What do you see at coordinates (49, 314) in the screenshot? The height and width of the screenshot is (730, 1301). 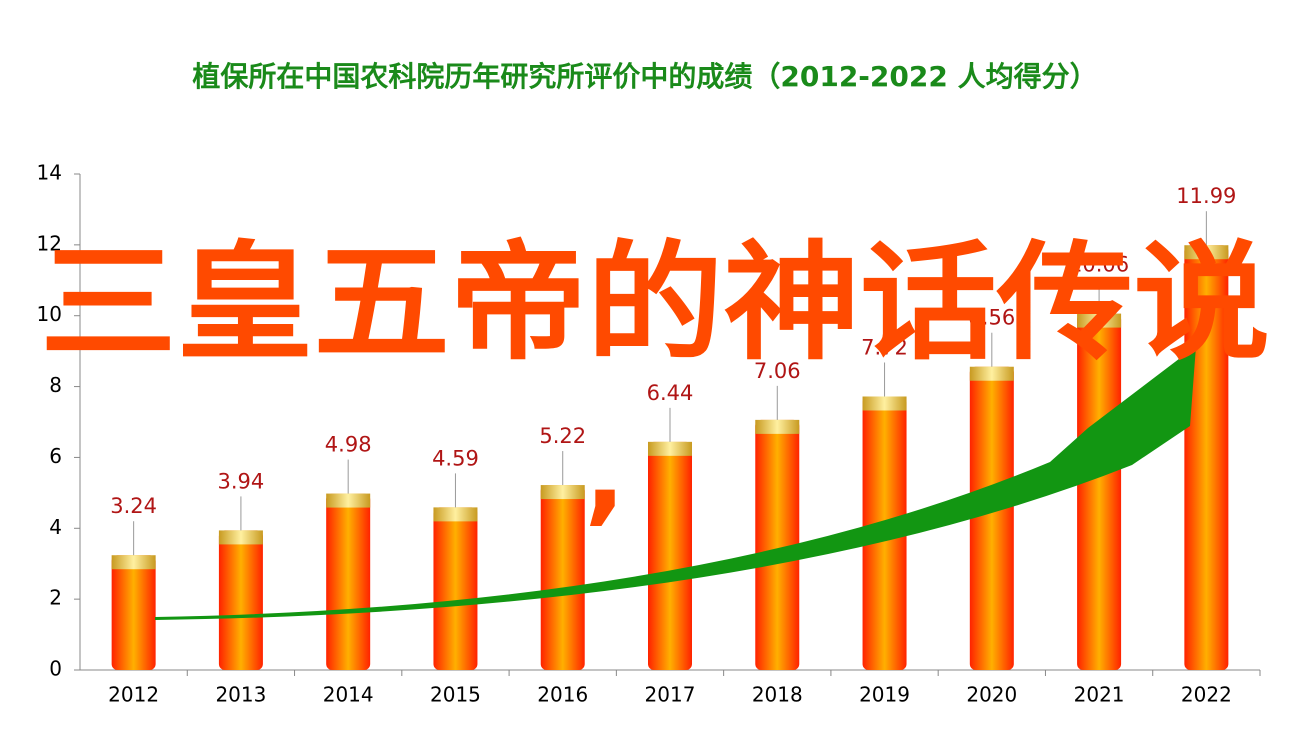 I see `y-tick-label: 10` at bounding box center [49, 314].